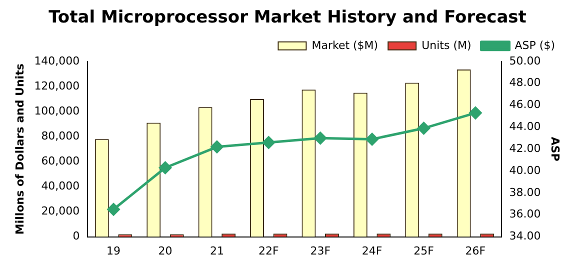  Describe the element at coordinates (525, 61) in the screenshot. I see `y2-tick-label: 50.00` at that location.